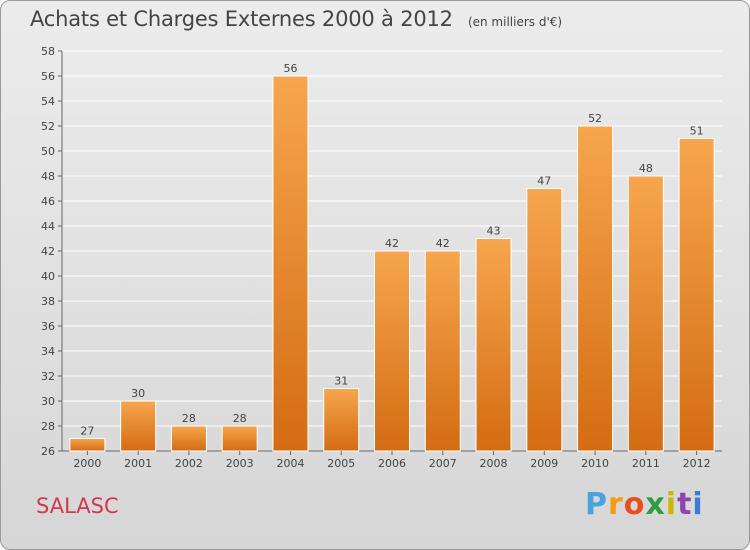 The height and width of the screenshot is (550, 750). What do you see at coordinates (48, 401) in the screenshot?
I see `y-tick-label: 30` at bounding box center [48, 401].